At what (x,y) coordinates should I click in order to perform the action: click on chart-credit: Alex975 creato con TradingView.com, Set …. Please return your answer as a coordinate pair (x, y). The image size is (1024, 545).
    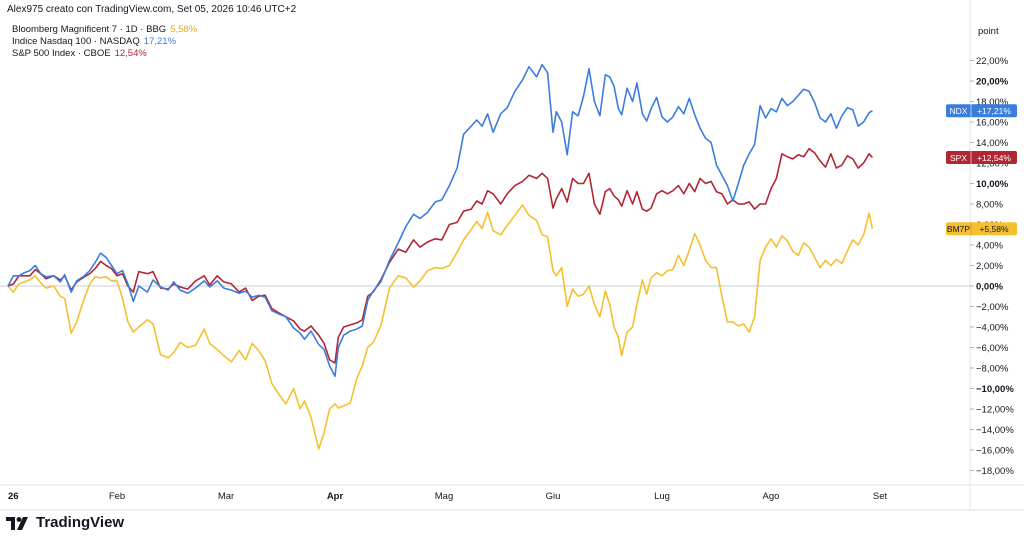
    Looking at the image, I should click on (152, 9).